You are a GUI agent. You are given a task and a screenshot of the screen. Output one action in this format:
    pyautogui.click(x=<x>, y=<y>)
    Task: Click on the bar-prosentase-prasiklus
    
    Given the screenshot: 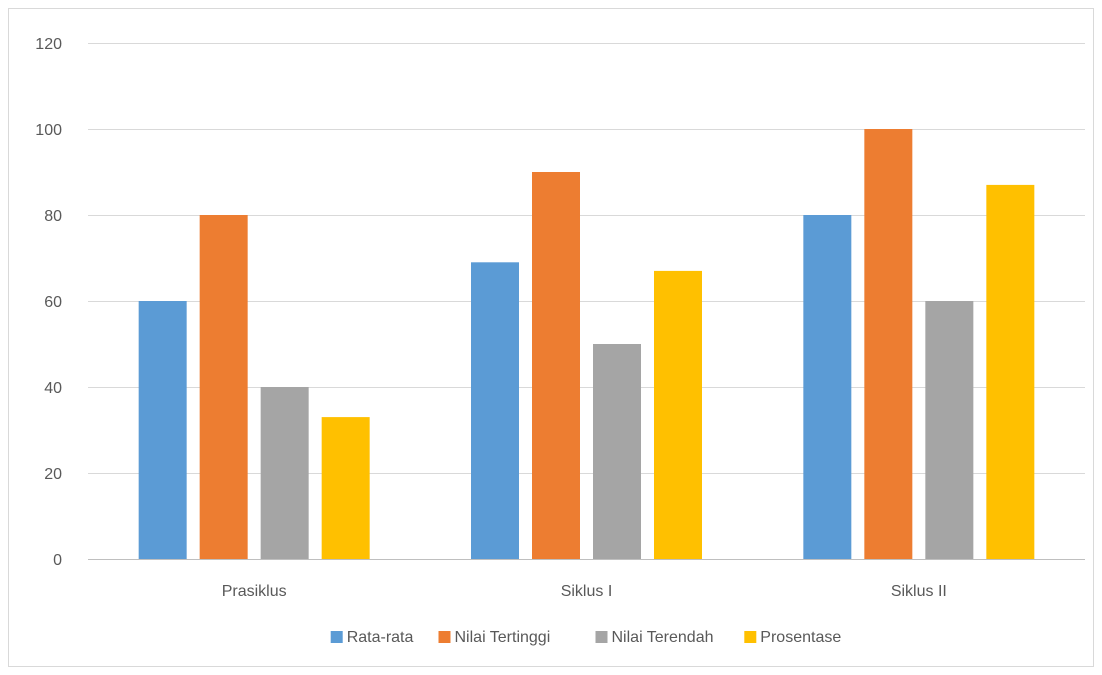 What is the action you would take?
    pyautogui.click(x=345, y=488)
    